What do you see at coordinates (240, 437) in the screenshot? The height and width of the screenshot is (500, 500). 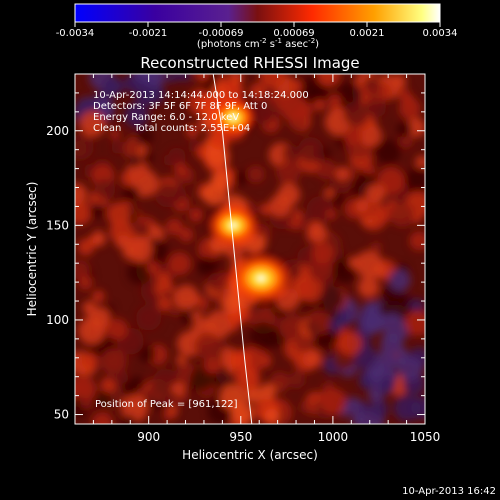 I see `x-tick-label: 950` at bounding box center [240, 437].